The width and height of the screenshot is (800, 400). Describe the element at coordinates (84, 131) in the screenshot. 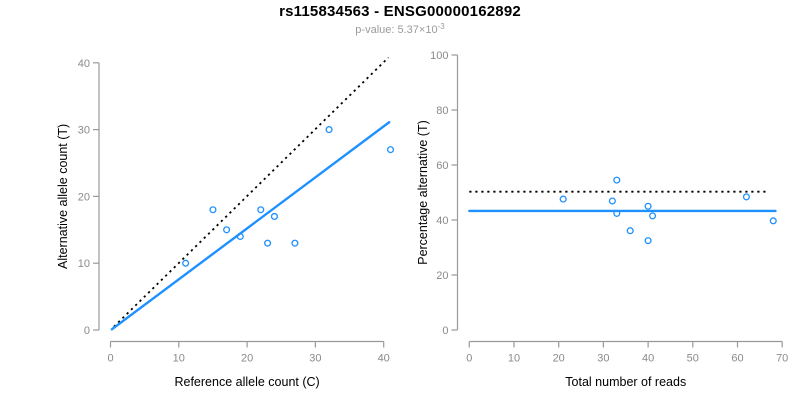

I see `y-tick-label: 30` at that location.